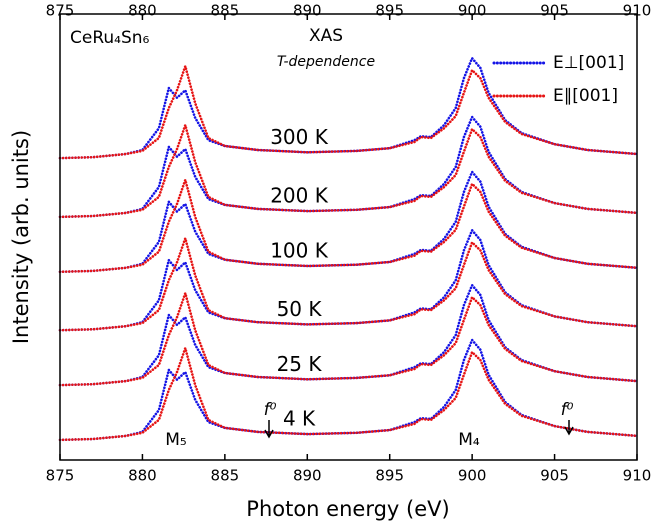 The height and width of the screenshot is (525, 656). Describe the element at coordinates (300, 309) in the screenshot. I see `curve-label: 50 K` at that location.